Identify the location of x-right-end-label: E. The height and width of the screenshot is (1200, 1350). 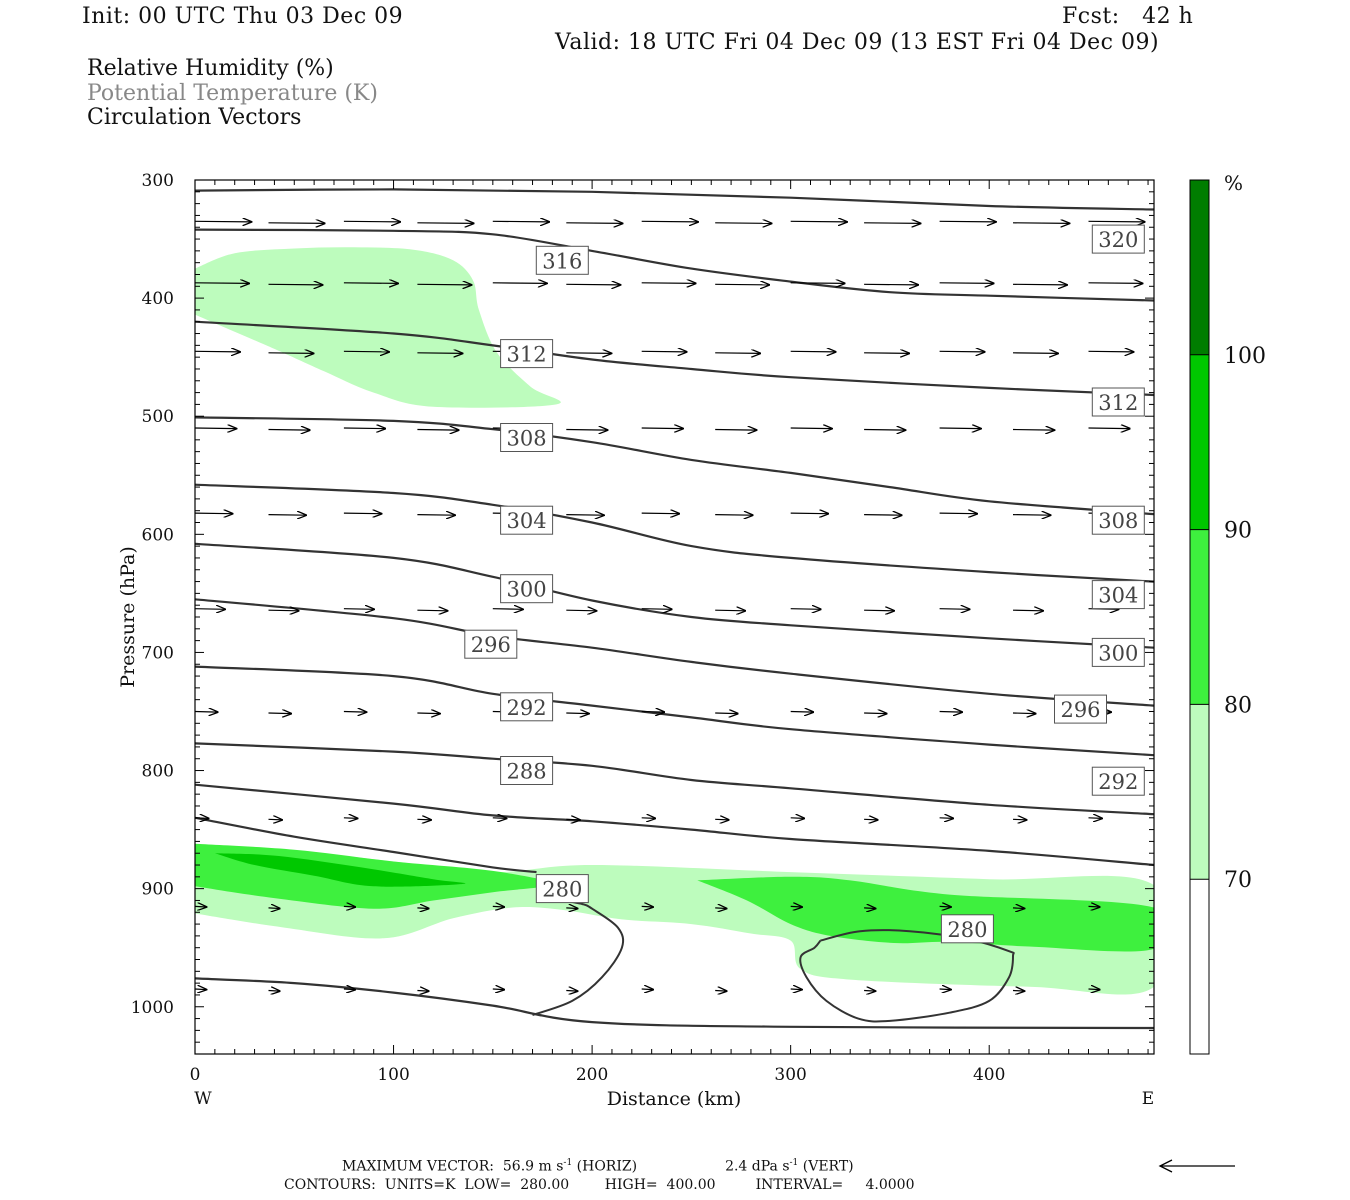
(1148, 1099).